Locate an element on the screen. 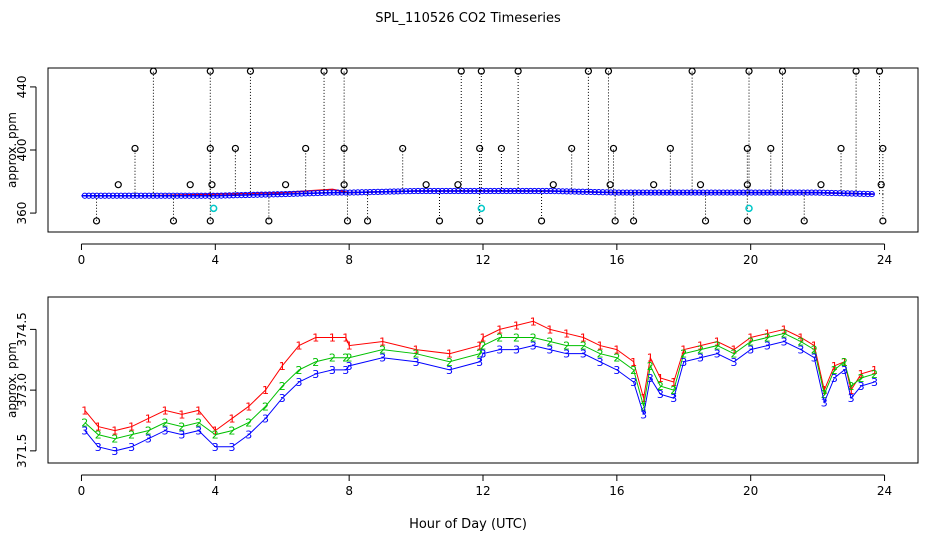 The width and height of the screenshot is (936, 540). upper-y-axis-label: approx. ppm is located at coordinates (12, 150).